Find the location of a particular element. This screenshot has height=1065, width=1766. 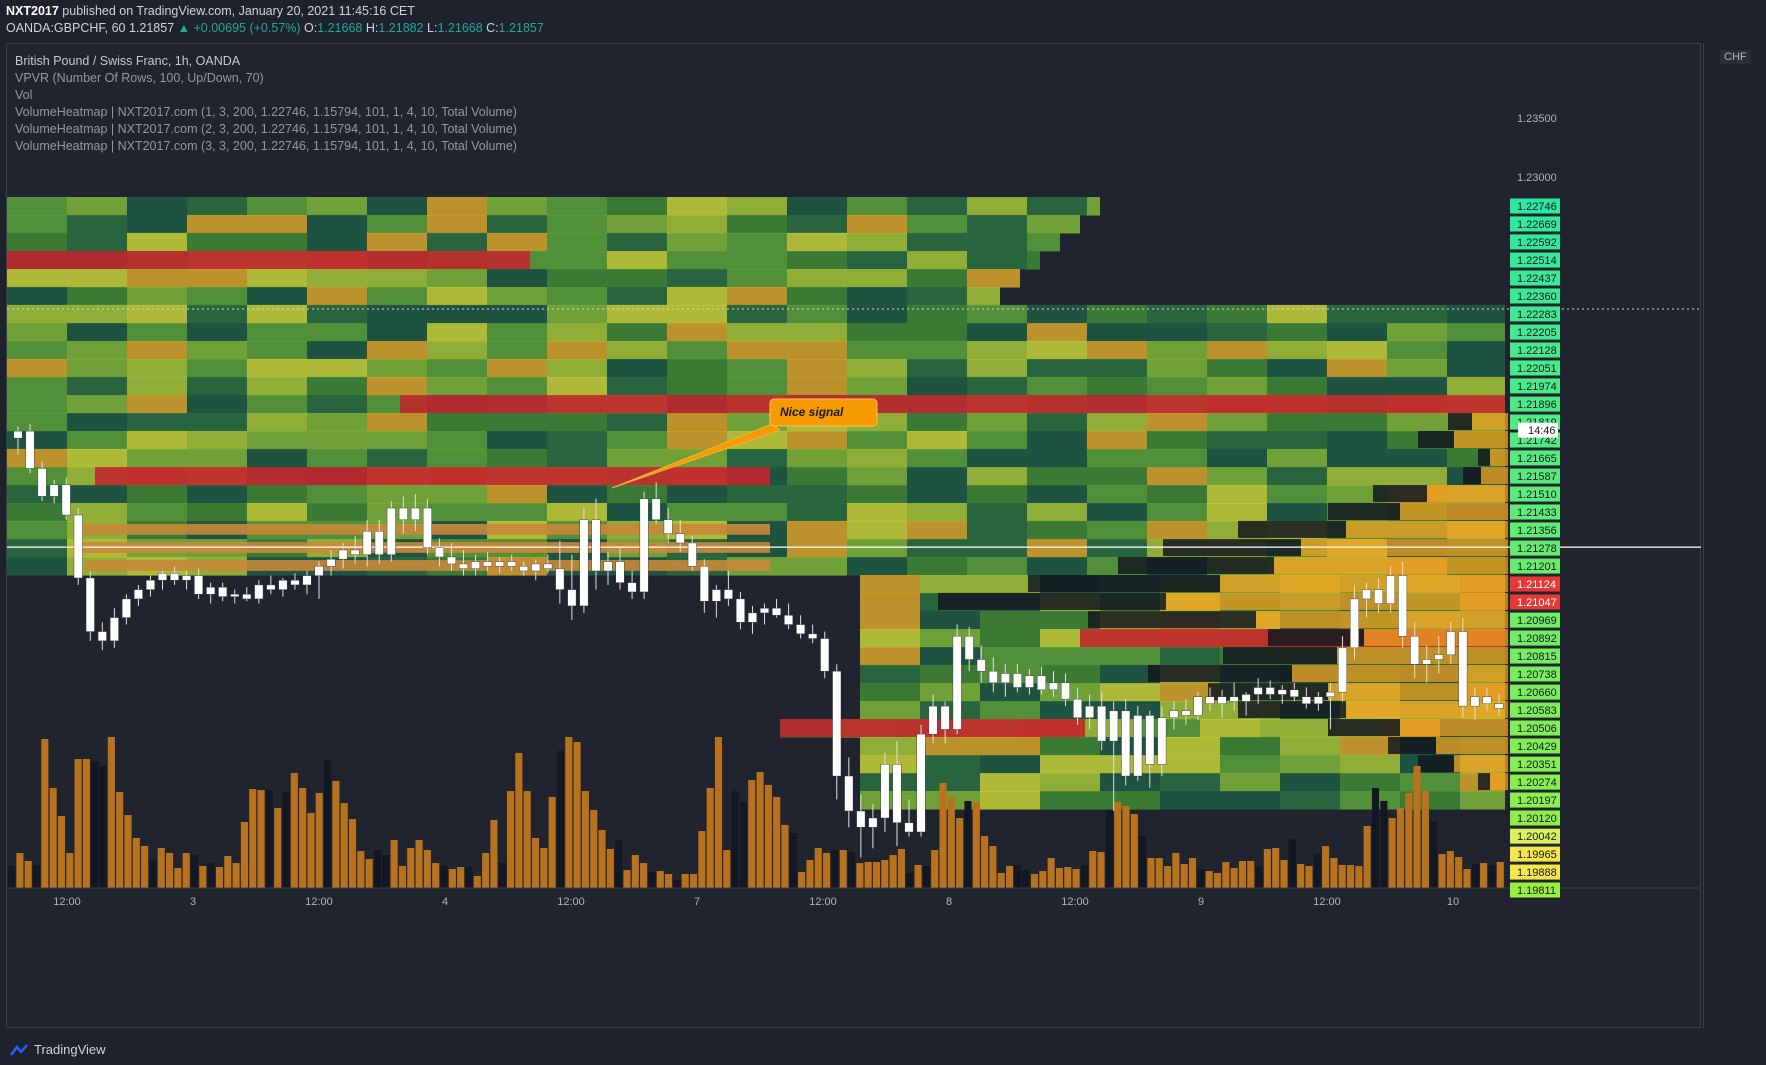

currency-label: CHF is located at coordinates (1735, 57).